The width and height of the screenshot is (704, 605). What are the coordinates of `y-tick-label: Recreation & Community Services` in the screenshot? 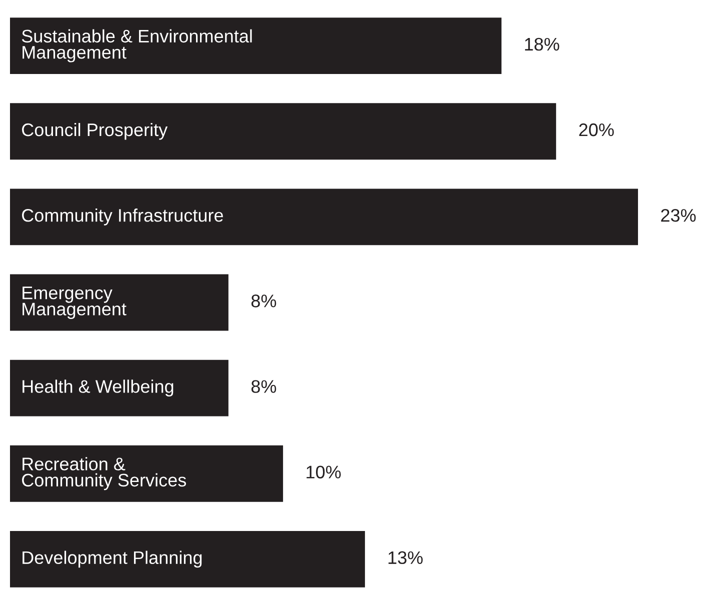 It's located at (104, 473).